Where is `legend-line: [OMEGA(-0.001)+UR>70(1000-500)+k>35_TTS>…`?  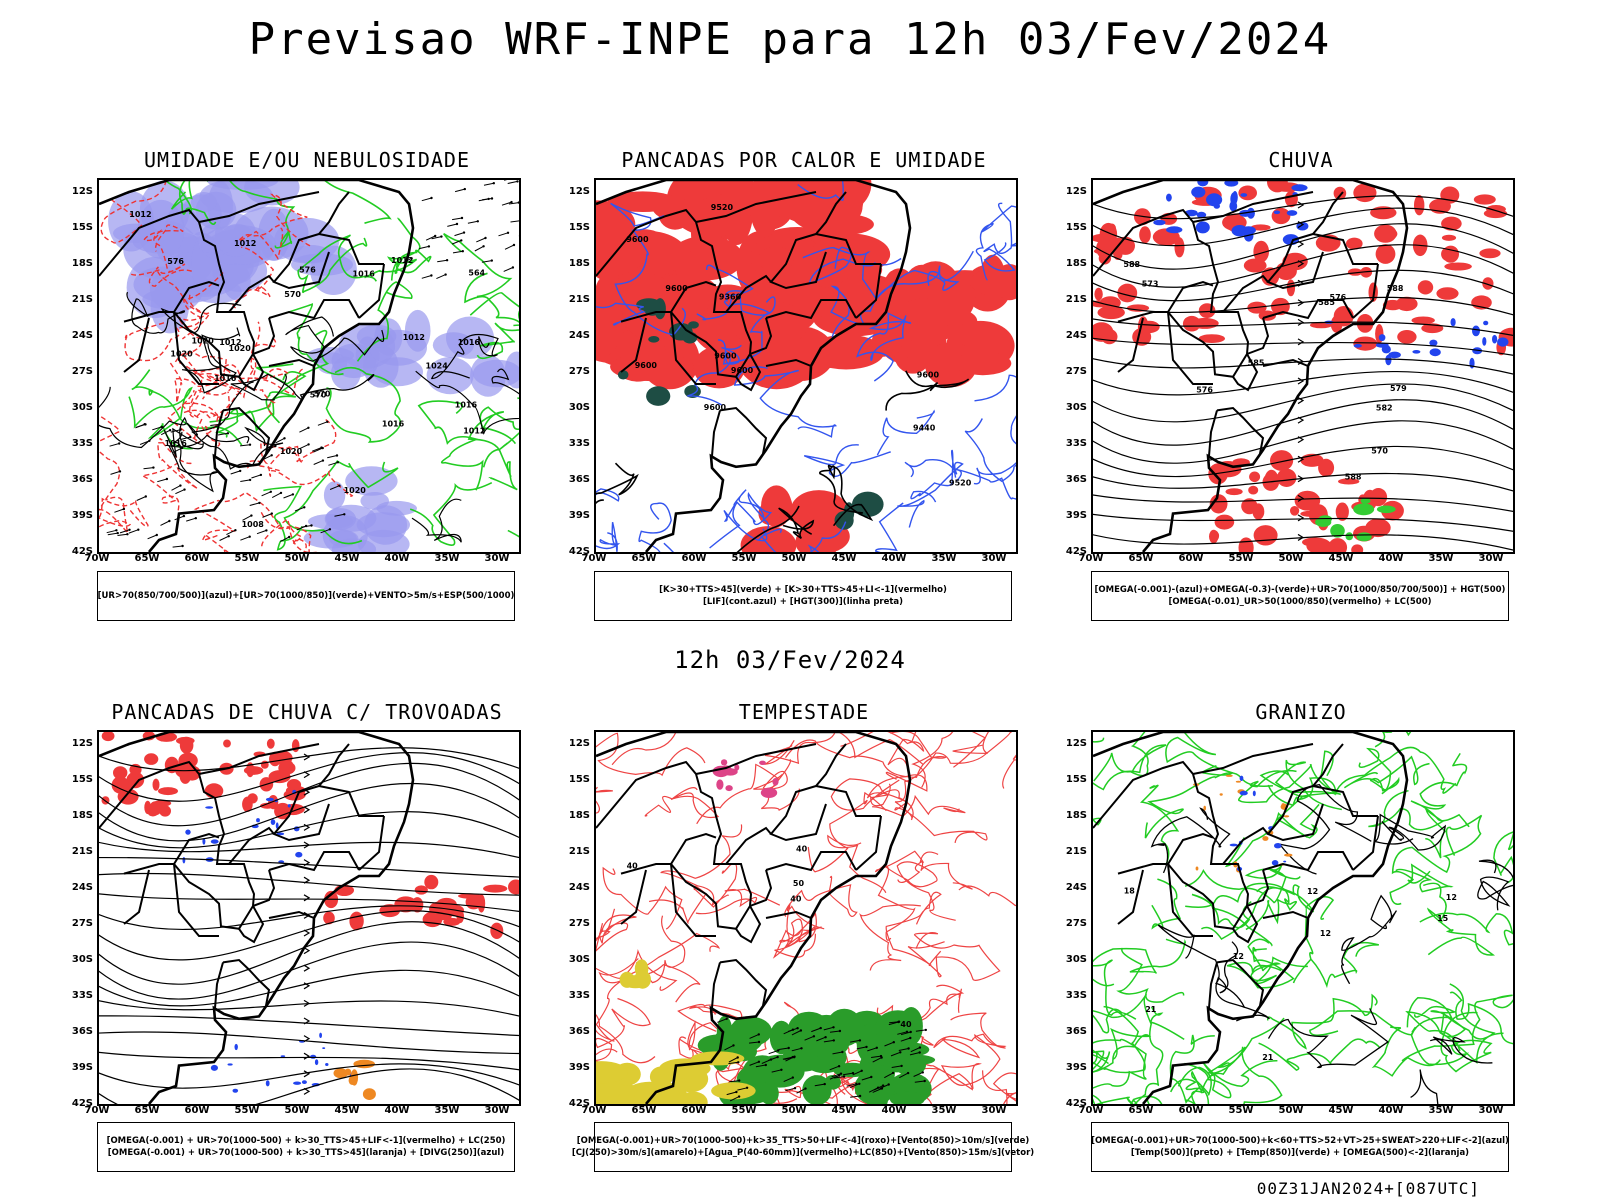 legend-line: [OMEGA(-0.001)+UR>70(1000-500)+k>35_TTS>… is located at coordinates (803, 1141).